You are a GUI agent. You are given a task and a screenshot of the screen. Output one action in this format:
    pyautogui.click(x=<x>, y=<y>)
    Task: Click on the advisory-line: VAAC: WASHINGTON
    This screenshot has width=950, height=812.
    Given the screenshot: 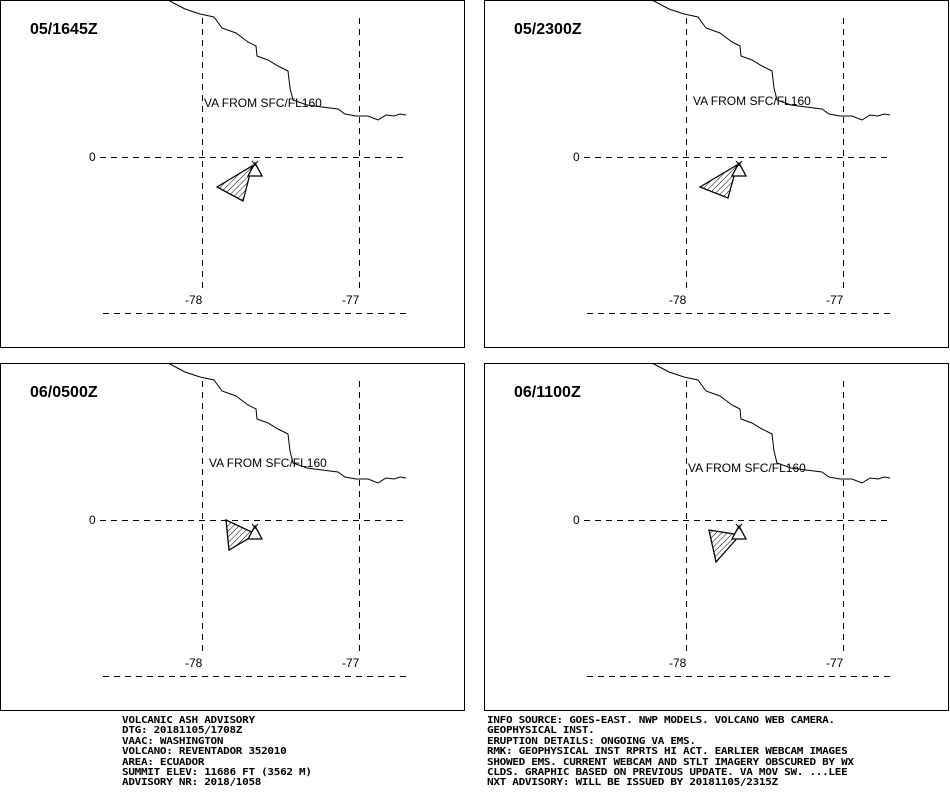 What is the action you would take?
    pyautogui.click(x=173, y=741)
    